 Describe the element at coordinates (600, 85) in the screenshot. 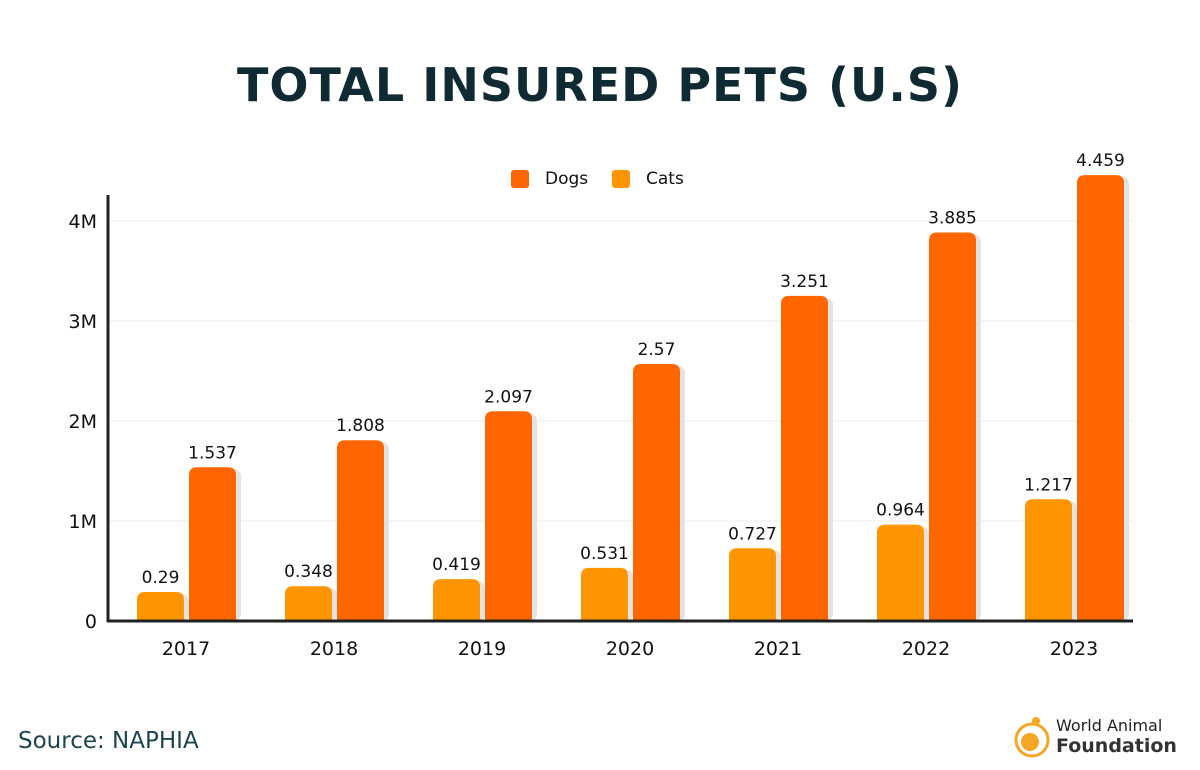

I see `chart-title: TOTAL INSURED PETS (U.S)` at that location.